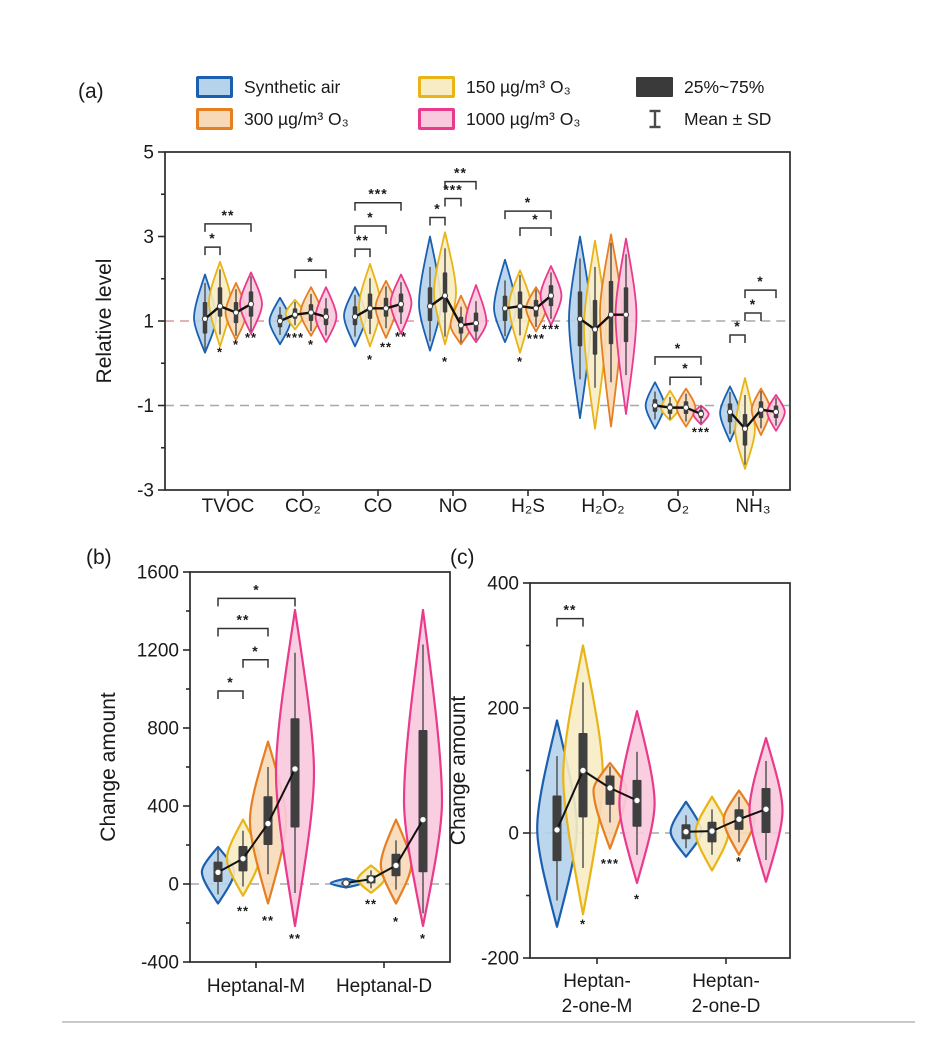 This screenshot has height=1050, width=929. What do you see at coordinates (163, 807) in the screenshot?
I see `y-tick-label: 400` at bounding box center [163, 807].